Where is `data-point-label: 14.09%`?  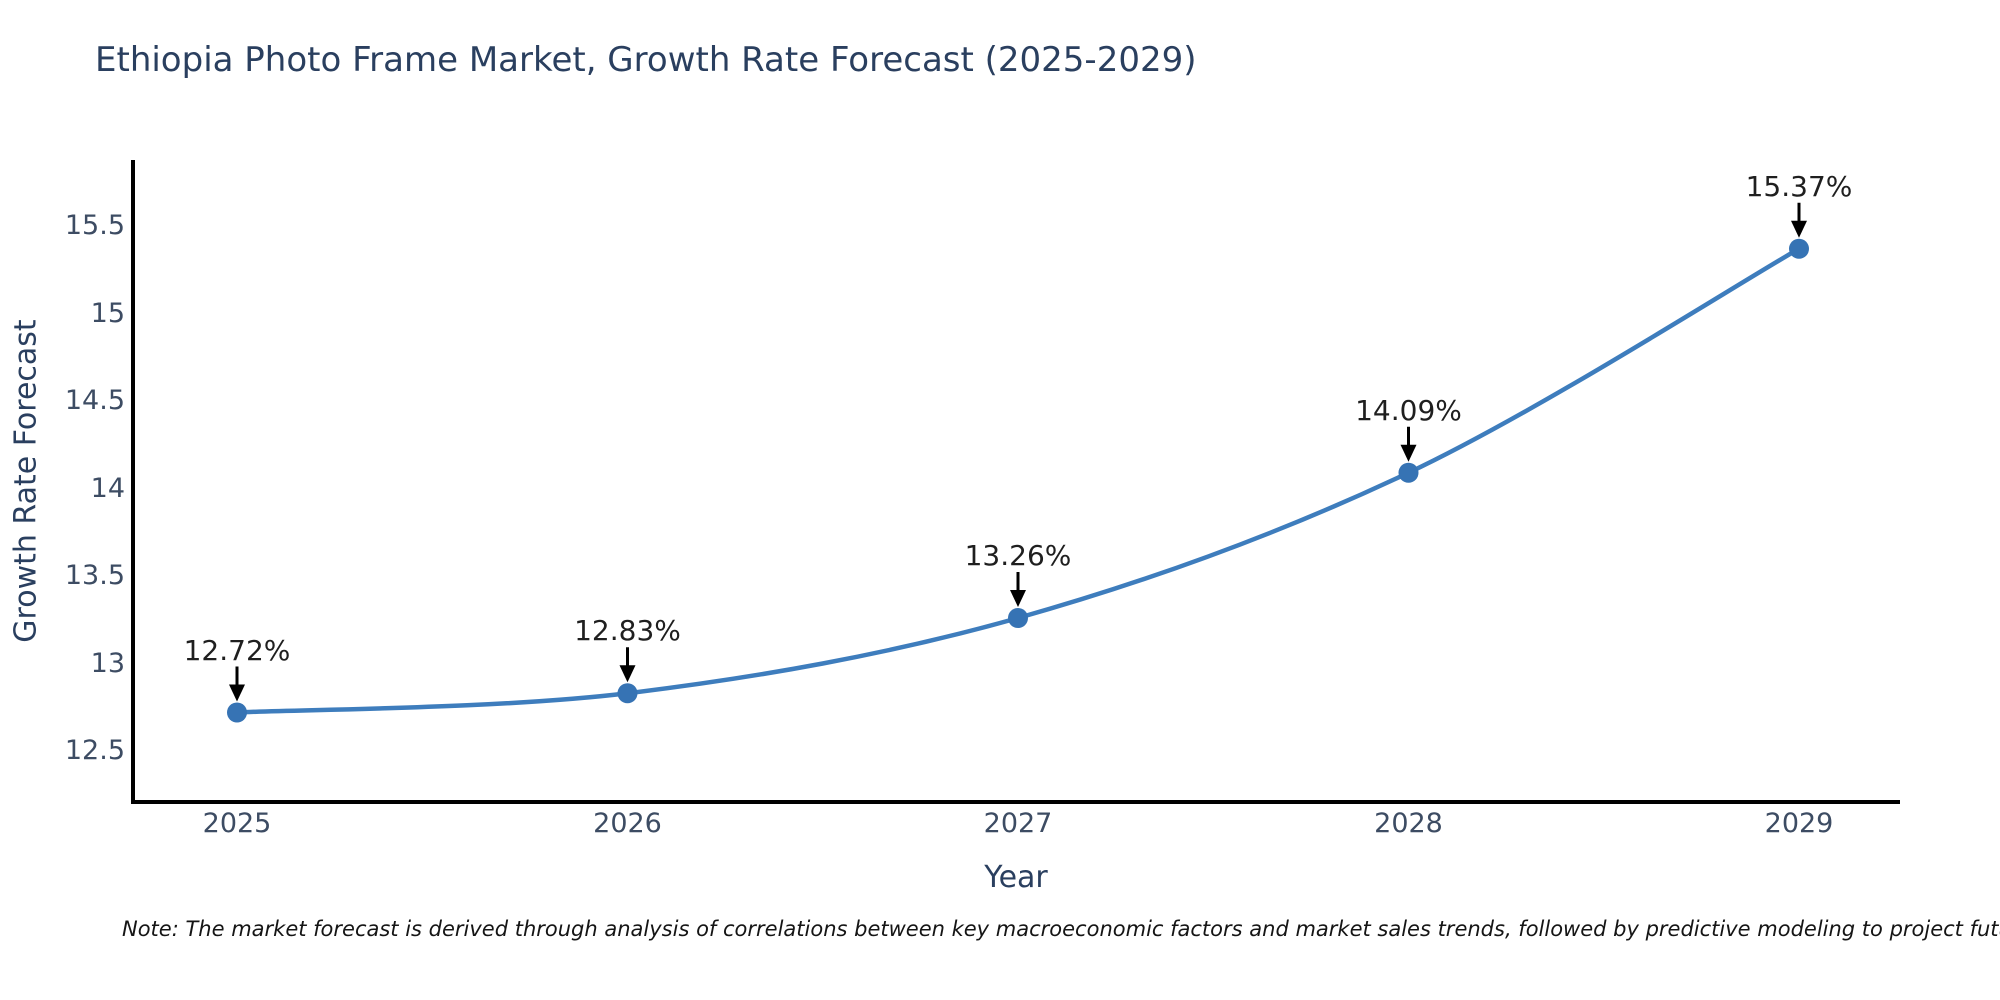 data-point-label: 14.09% is located at coordinates (1408, 410).